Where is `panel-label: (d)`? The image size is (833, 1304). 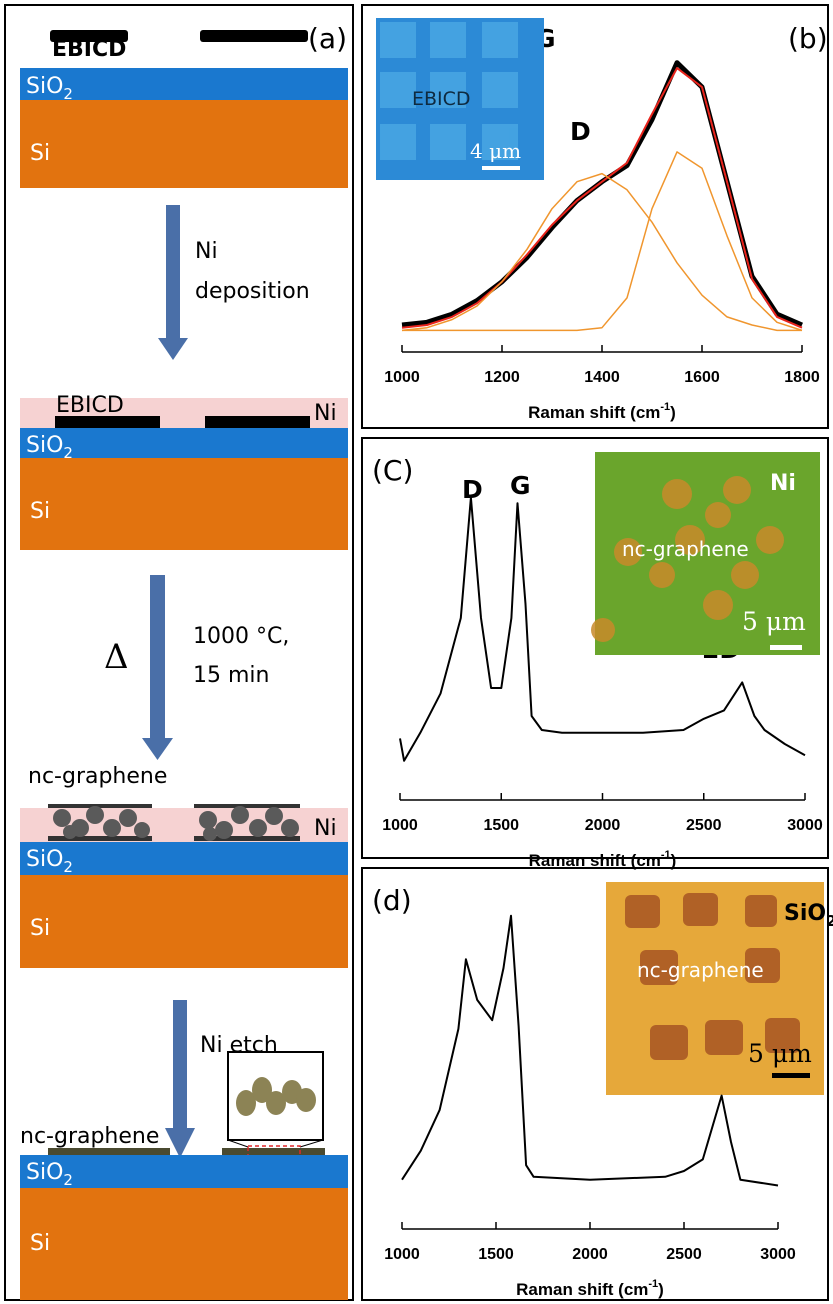
panel-label: (d) is located at coordinates (392, 900).